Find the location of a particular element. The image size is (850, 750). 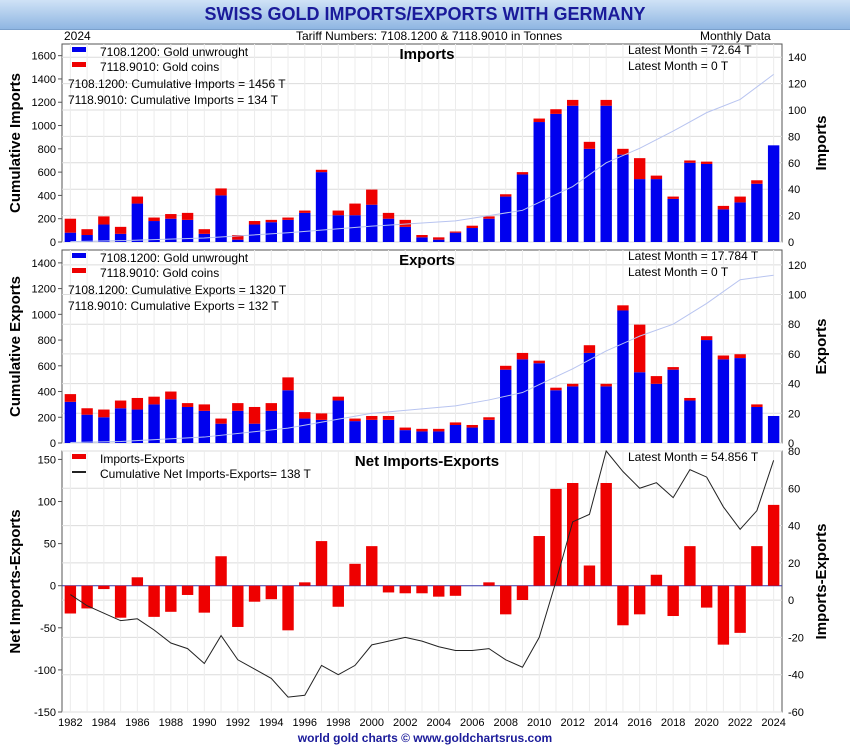

panel1-left-tick-label: 600 is located at coordinates (47, 173).